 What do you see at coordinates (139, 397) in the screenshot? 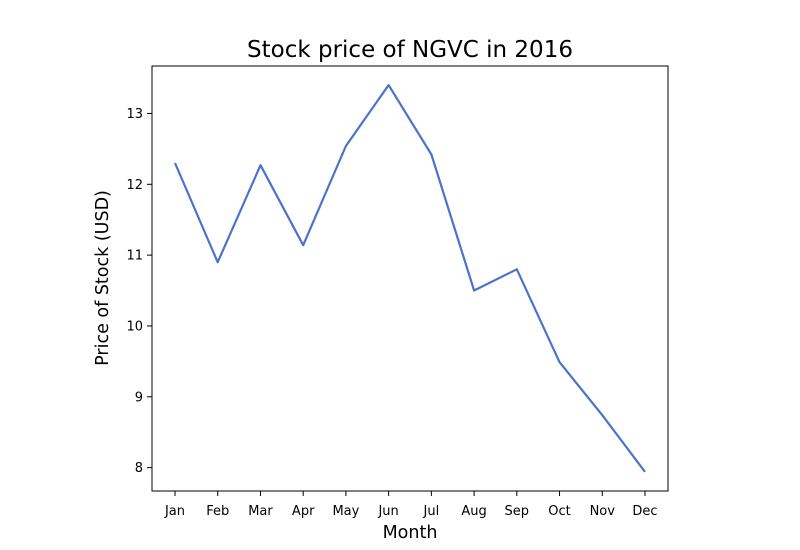
I see `y-tick-label: 9` at bounding box center [139, 397].